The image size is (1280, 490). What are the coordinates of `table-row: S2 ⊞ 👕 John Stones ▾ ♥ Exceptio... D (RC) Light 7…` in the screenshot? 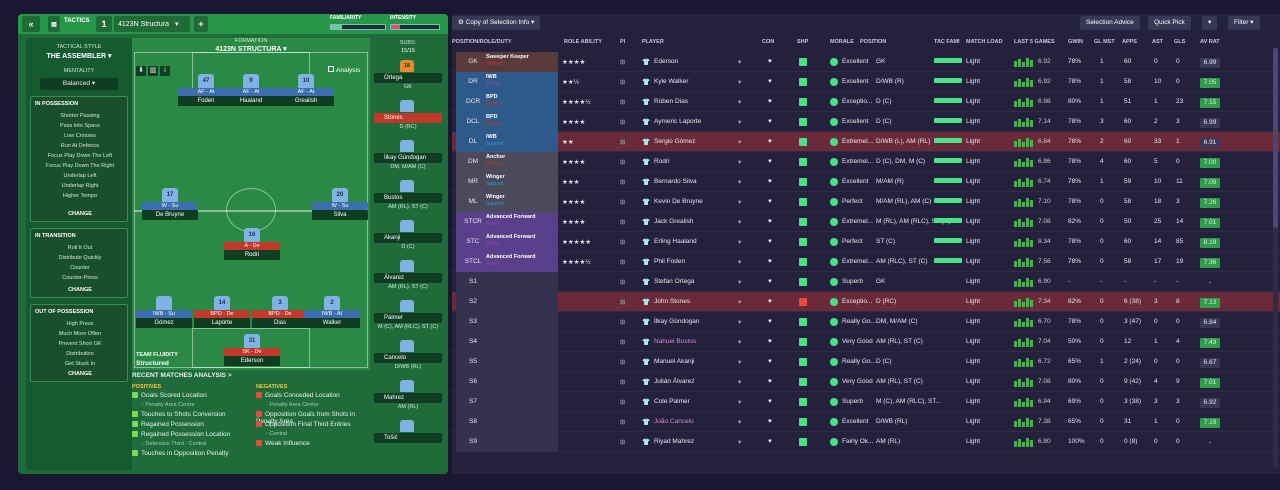 It's located at (866, 302).